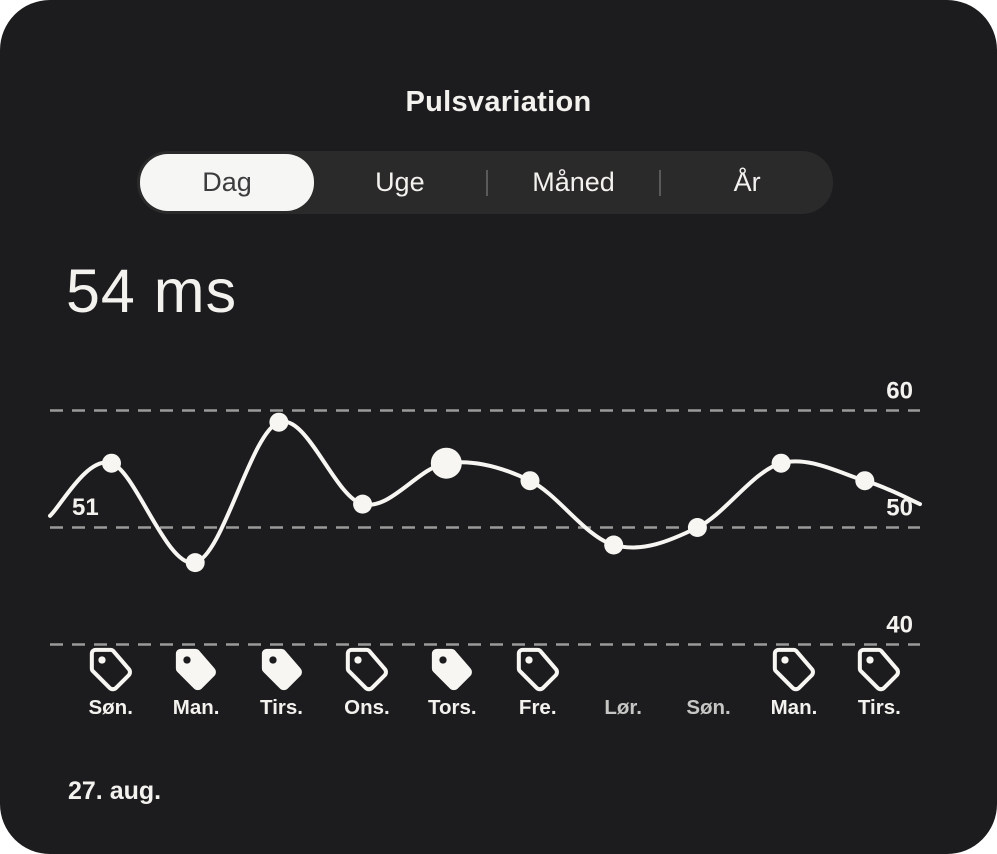  I want to click on day-label: Fre., so click(537, 707).